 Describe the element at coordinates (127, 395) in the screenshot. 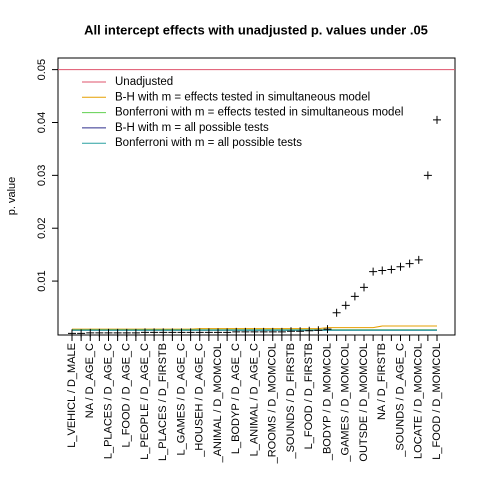

I see `x-tick-label: L_FOOD / D_AGE_C` at that location.